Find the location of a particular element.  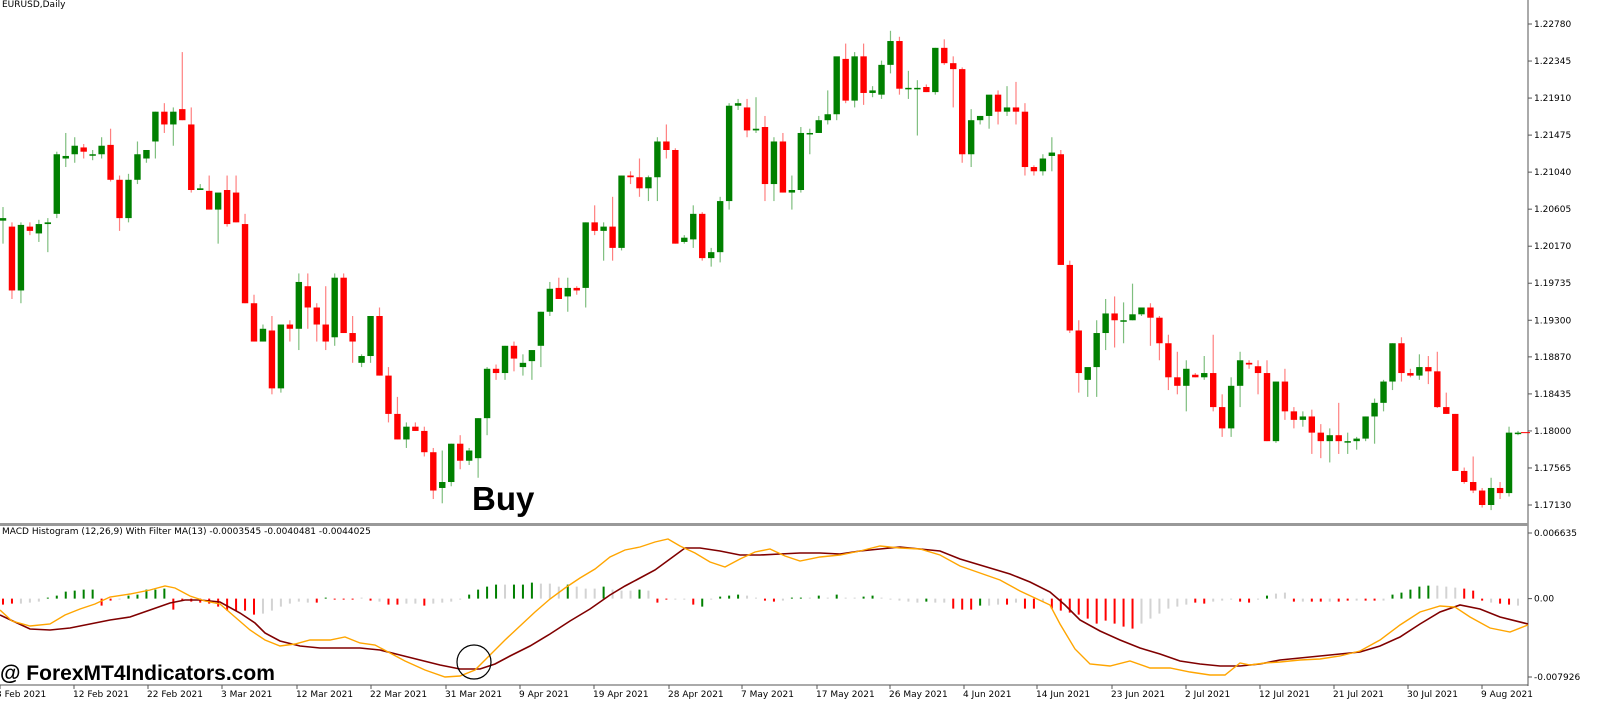

indicator-tick-label: 0.00 is located at coordinates (1544, 600).